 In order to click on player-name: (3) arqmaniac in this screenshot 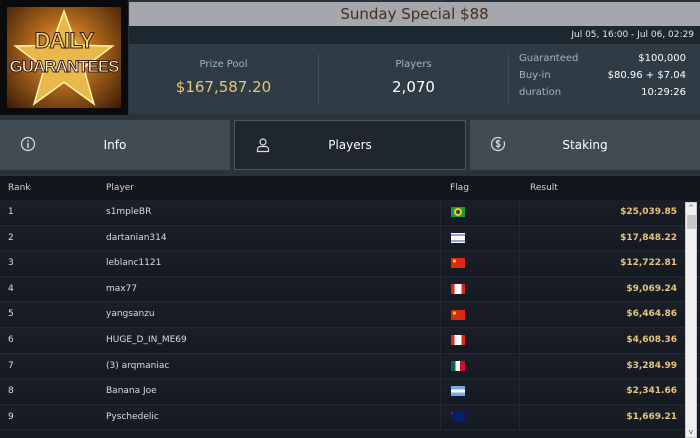, I will do `click(138, 365)`.